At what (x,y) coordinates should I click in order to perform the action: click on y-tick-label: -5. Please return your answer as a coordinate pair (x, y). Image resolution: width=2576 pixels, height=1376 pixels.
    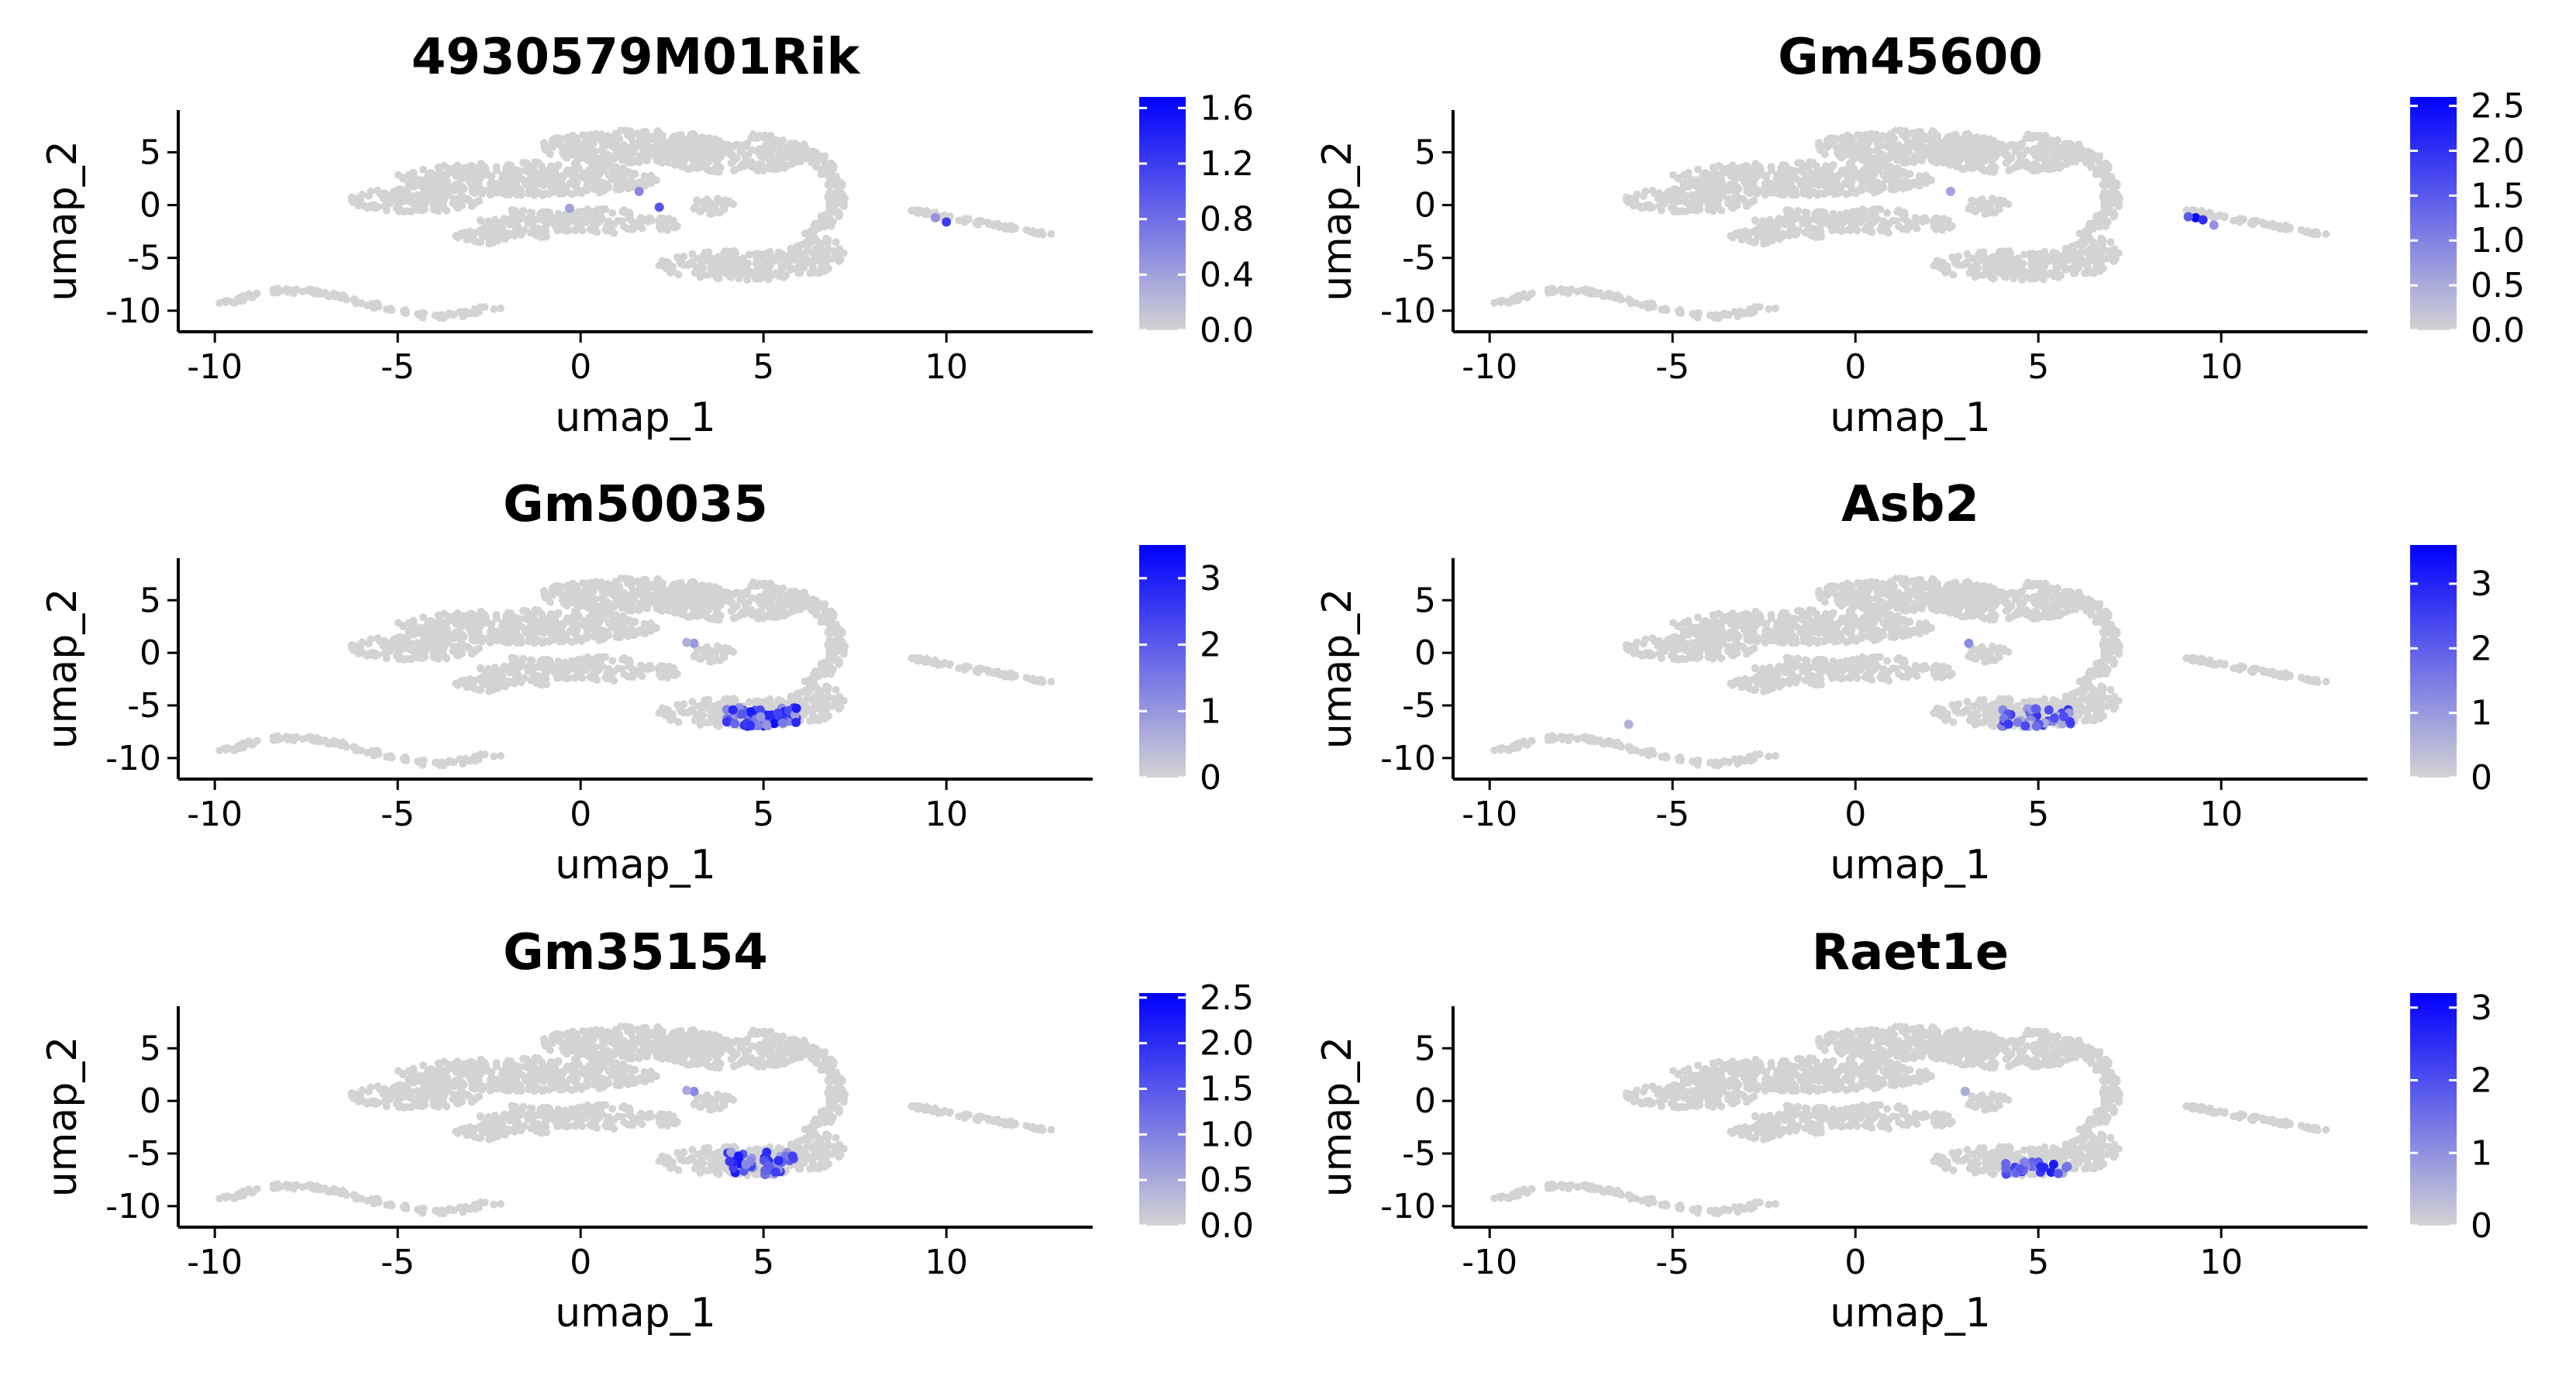
    Looking at the image, I should click on (1419, 259).